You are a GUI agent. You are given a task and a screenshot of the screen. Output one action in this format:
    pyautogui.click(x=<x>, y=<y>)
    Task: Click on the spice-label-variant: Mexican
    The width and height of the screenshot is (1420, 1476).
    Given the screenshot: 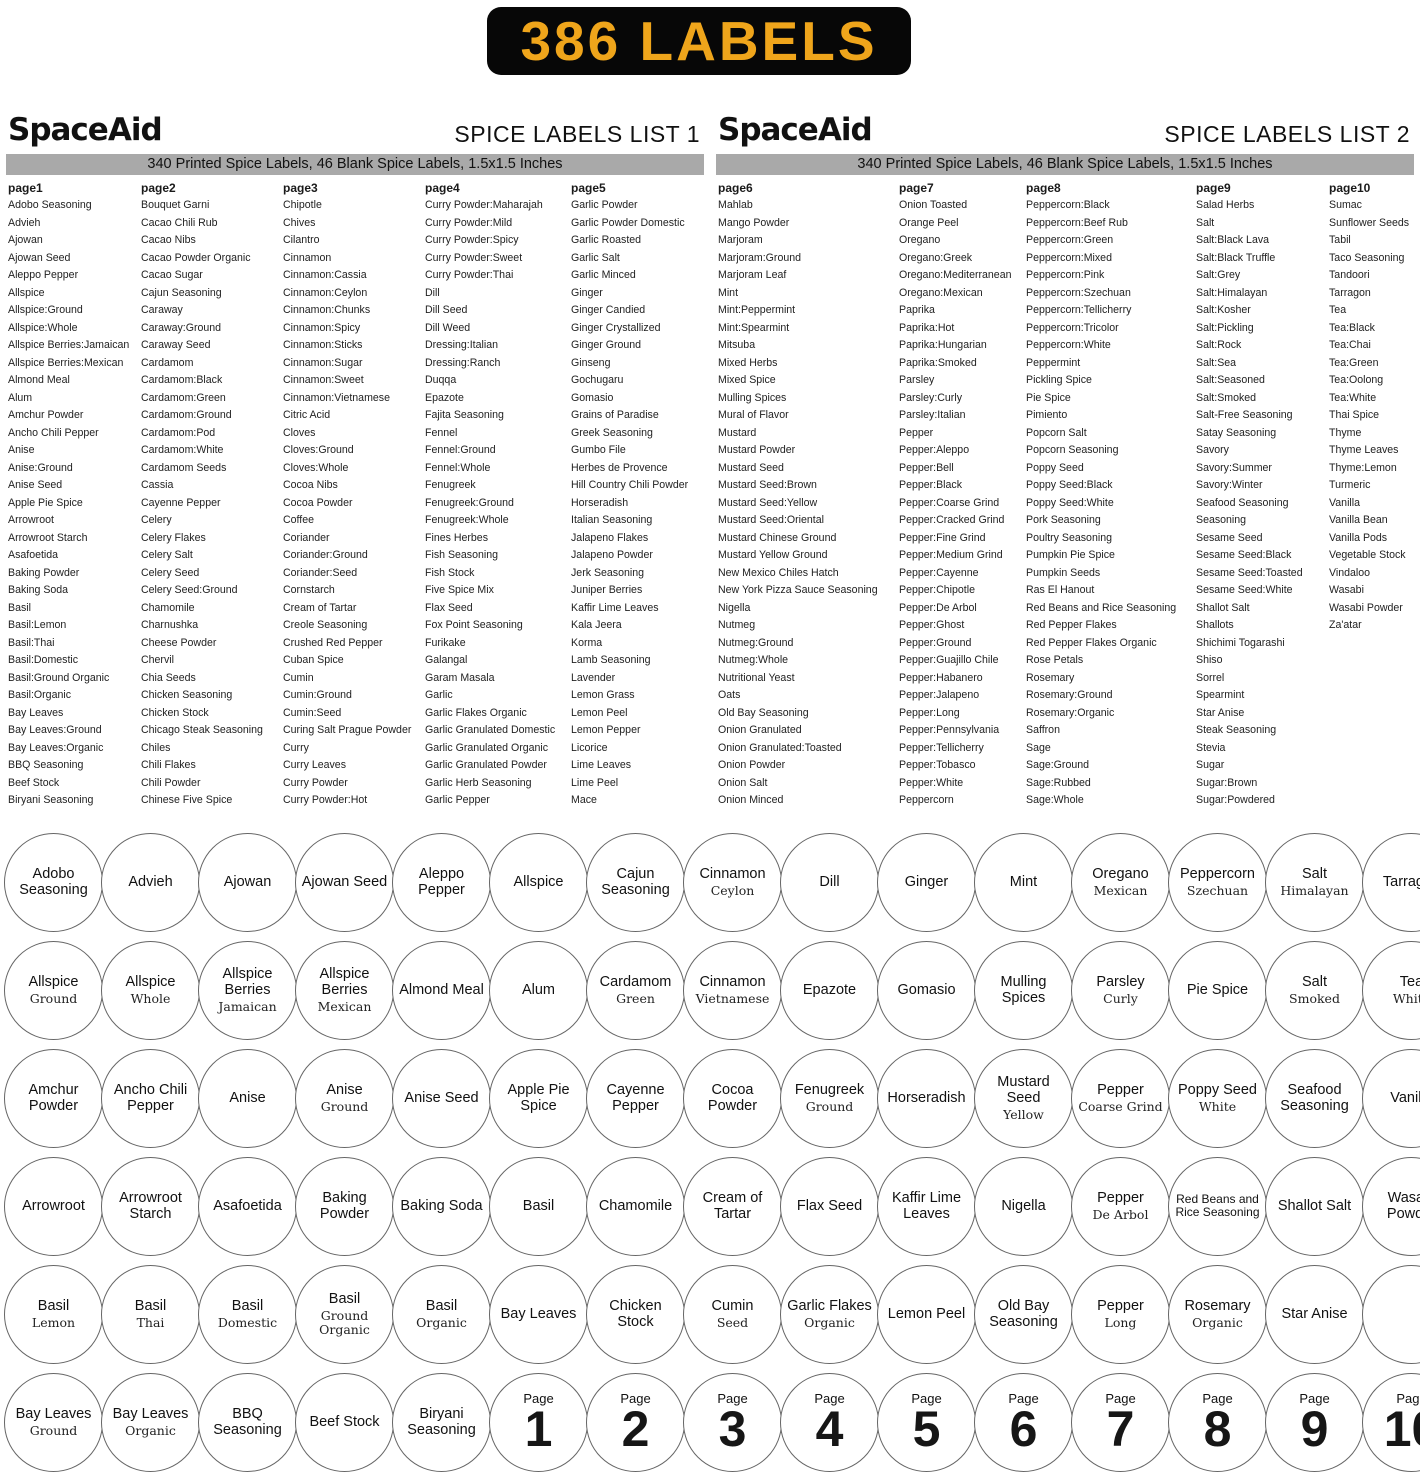 What is the action you would take?
    pyautogui.click(x=1120, y=891)
    